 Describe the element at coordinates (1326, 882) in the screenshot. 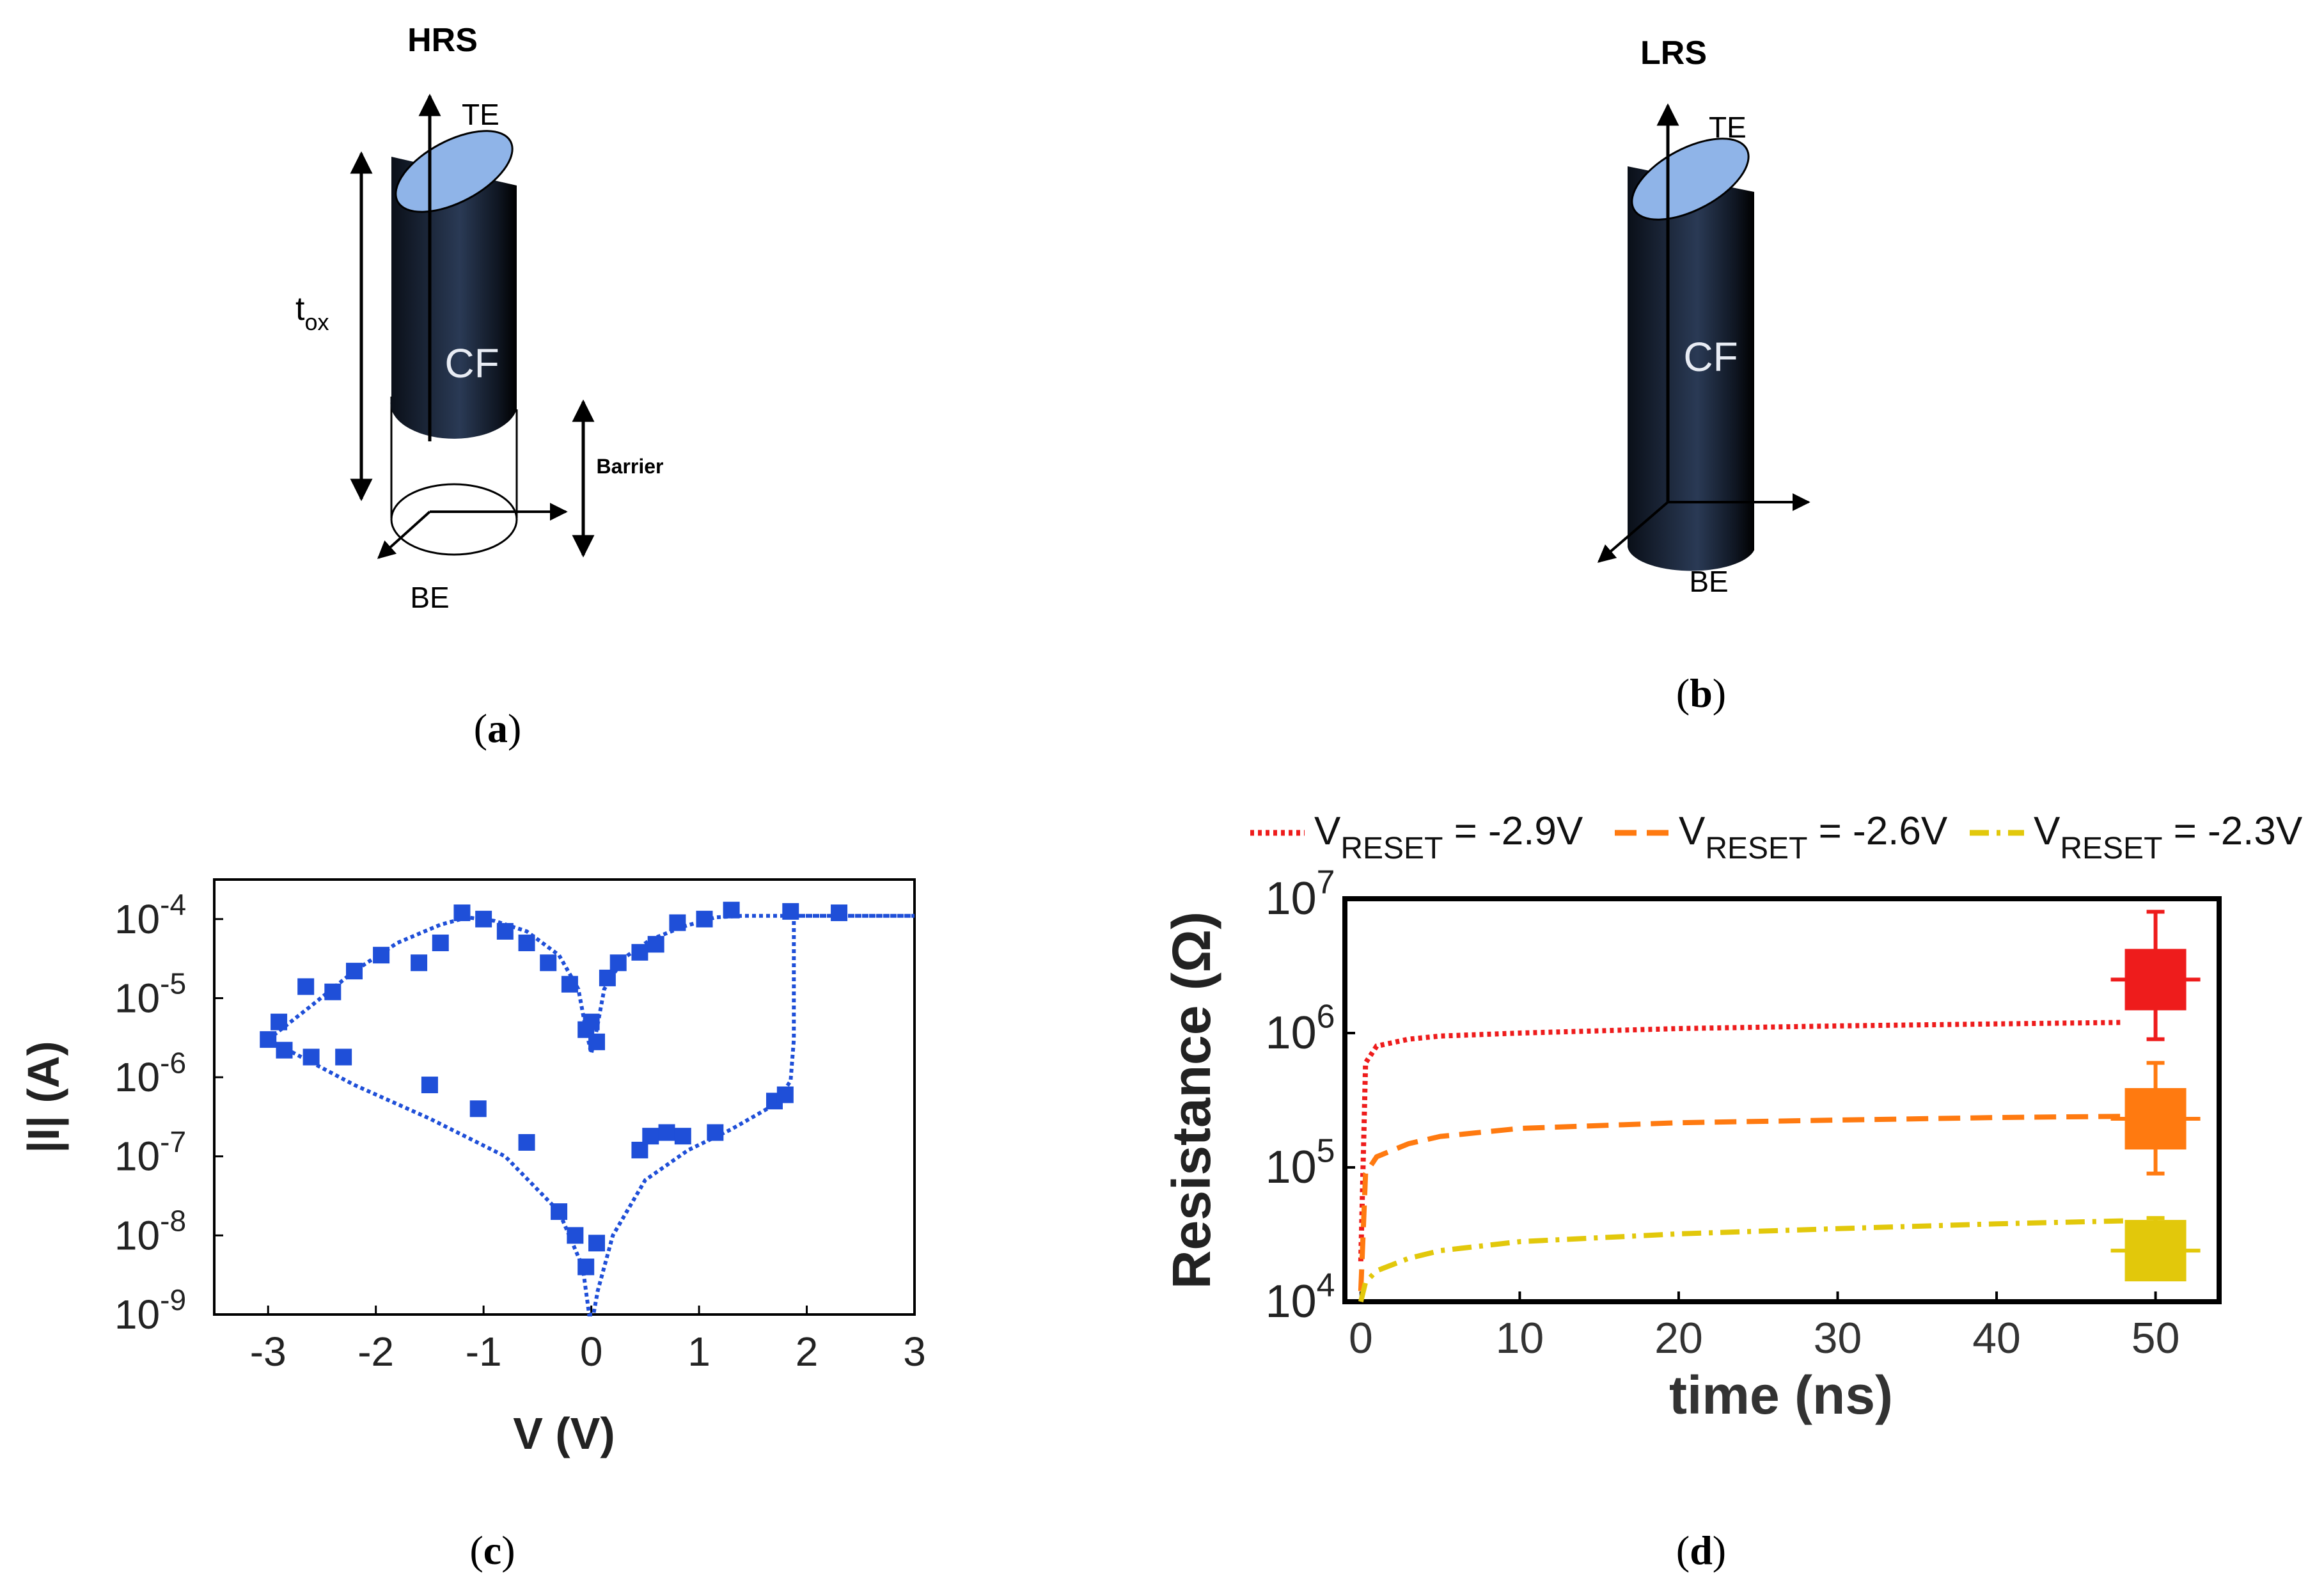

I see `y-tick-label-d-3-exp: 7` at that location.